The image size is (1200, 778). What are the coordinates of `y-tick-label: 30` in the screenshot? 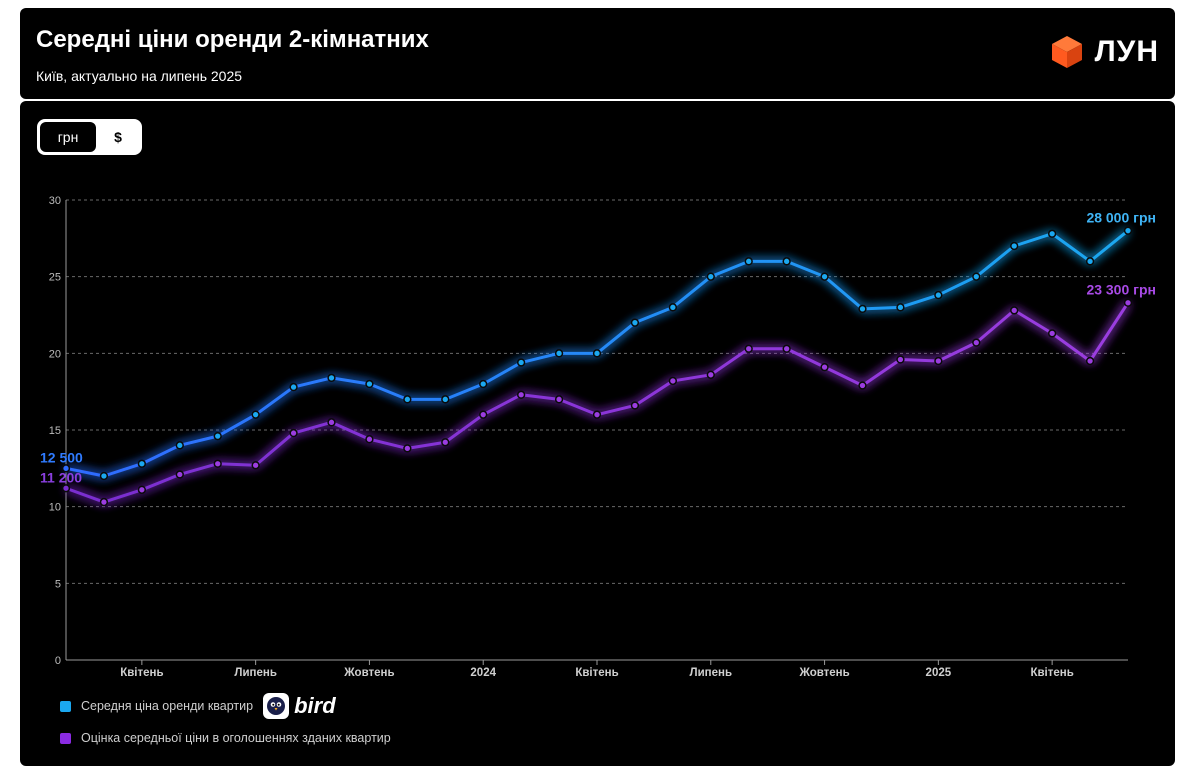 It's located at (55, 201).